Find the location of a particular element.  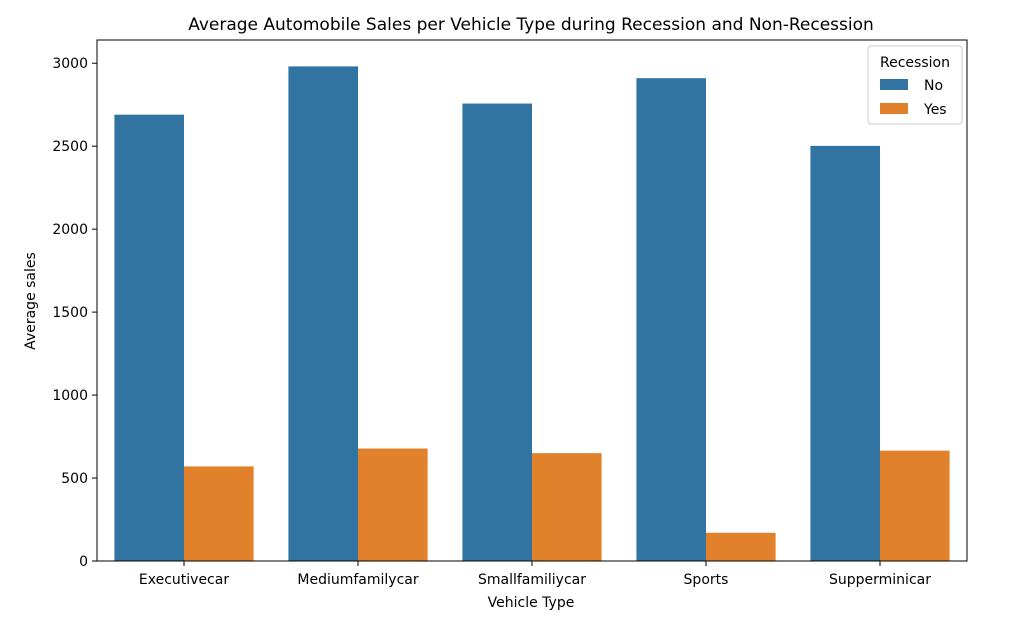

y-tick-label: 0 is located at coordinates (83, 562).